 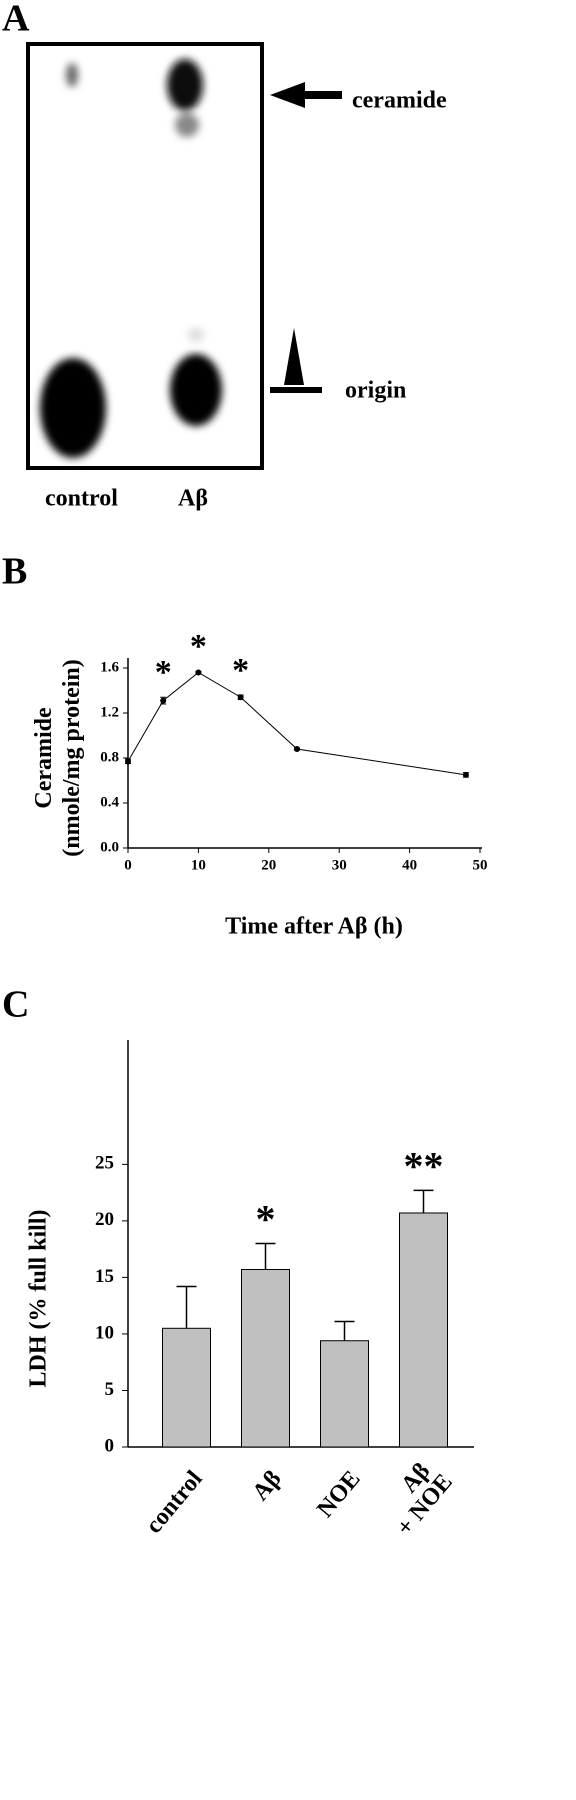 What do you see at coordinates (314, 927) in the screenshot?
I see `x-axis-label: Time after Aβ (h)` at bounding box center [314, 927].